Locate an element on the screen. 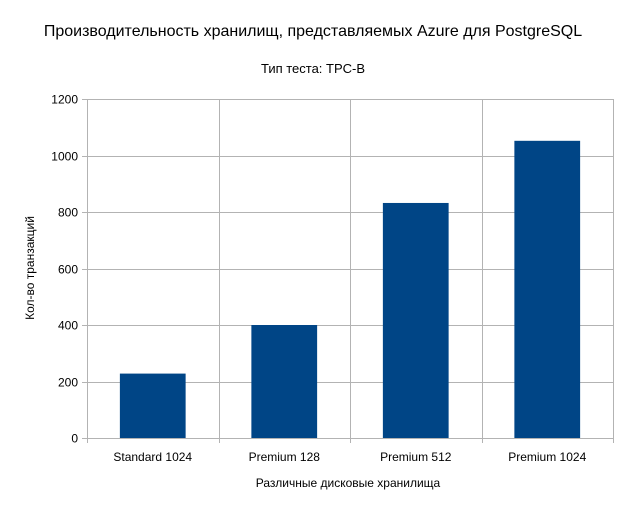  y-axis-ticks: 0 200 400 600 800 1000 1200 is located at coordinates (64, 269).